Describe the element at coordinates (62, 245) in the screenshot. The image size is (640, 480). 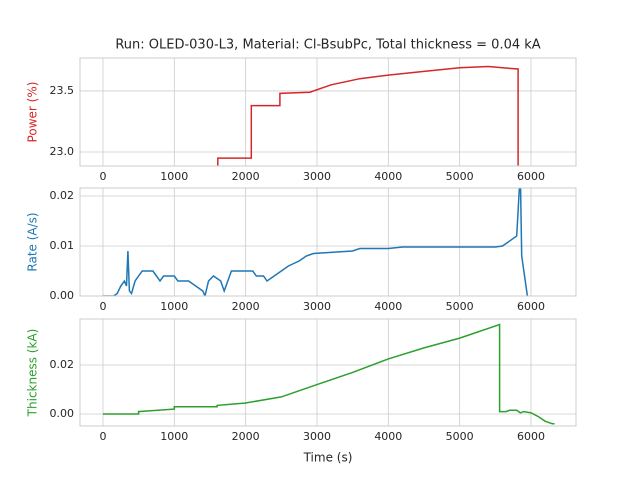
I see `y-tick-label: 0.01` at that location.